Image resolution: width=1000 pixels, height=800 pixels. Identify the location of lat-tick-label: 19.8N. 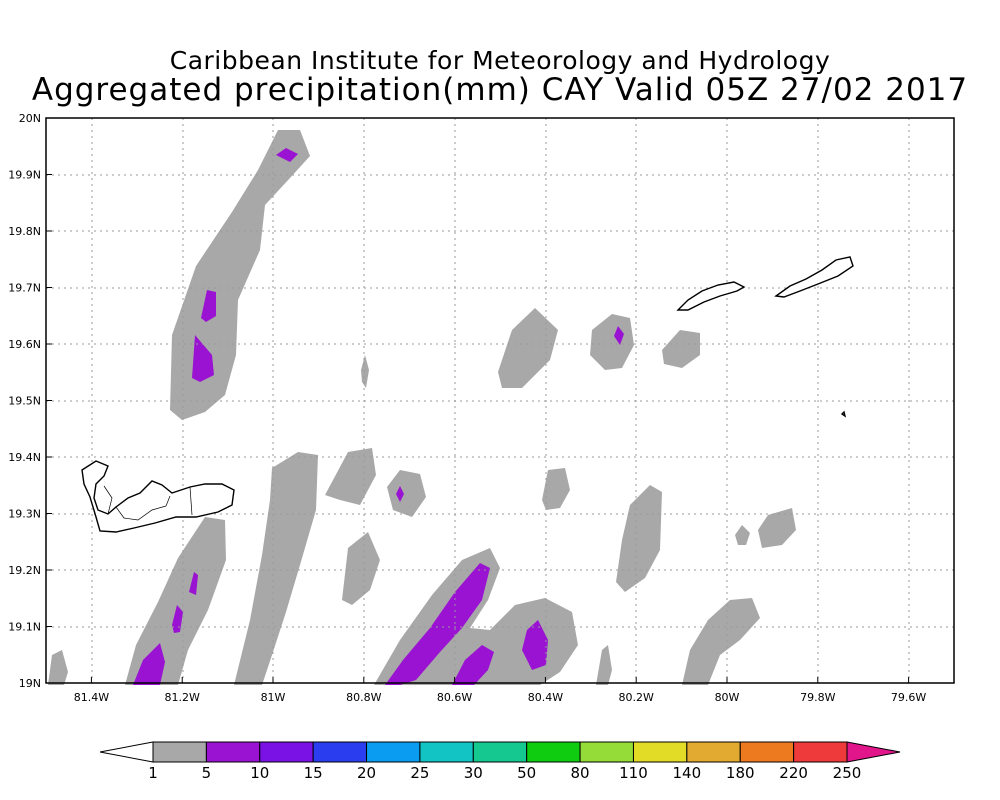
(24, 231).